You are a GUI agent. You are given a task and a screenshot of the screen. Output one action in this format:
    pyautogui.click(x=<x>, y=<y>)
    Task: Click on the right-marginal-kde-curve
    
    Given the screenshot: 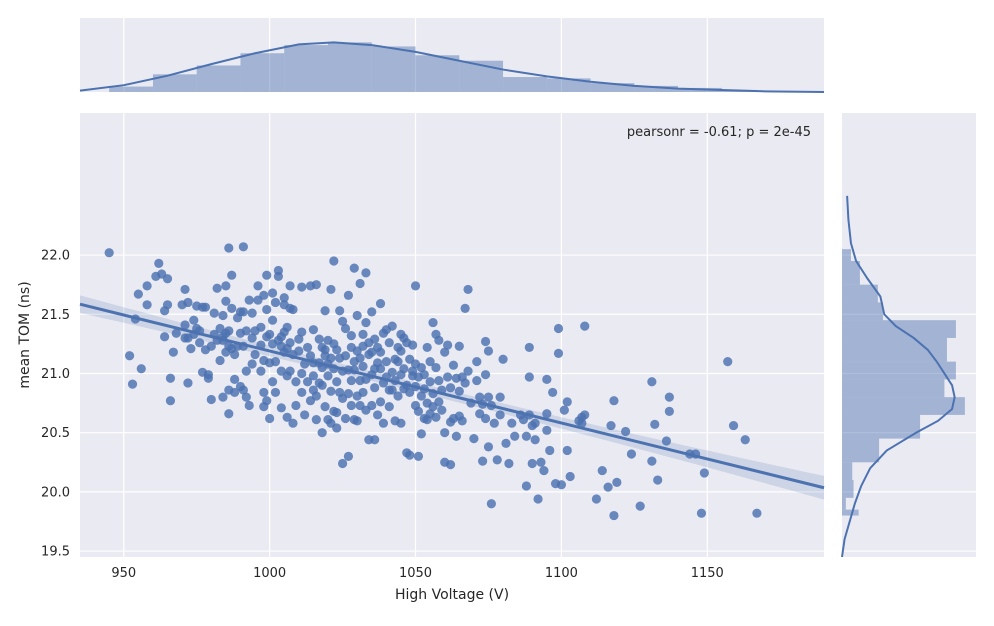 What is the action you would take?
    pyautogui.click(x=898, y=376)
    